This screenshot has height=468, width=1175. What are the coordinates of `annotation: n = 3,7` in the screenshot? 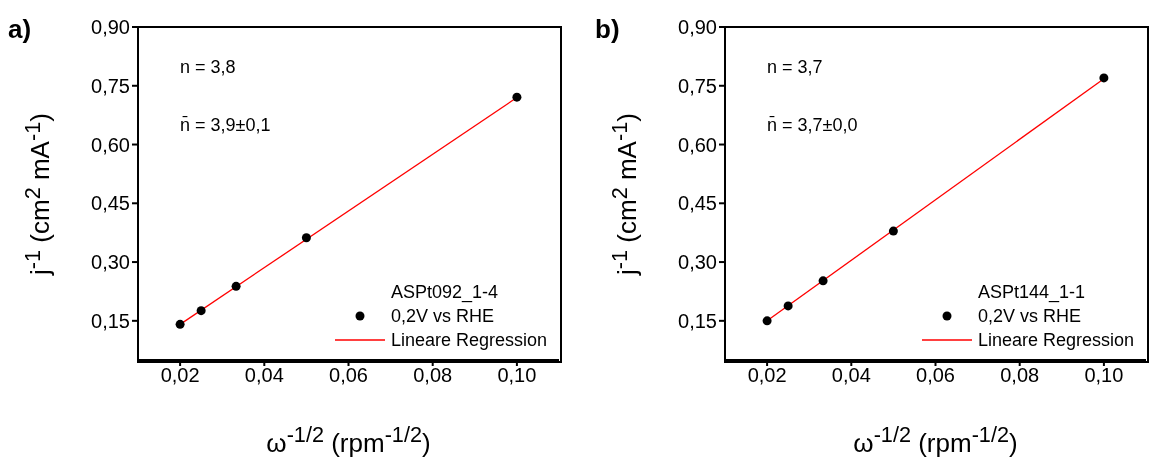 It's located at (795, 67).